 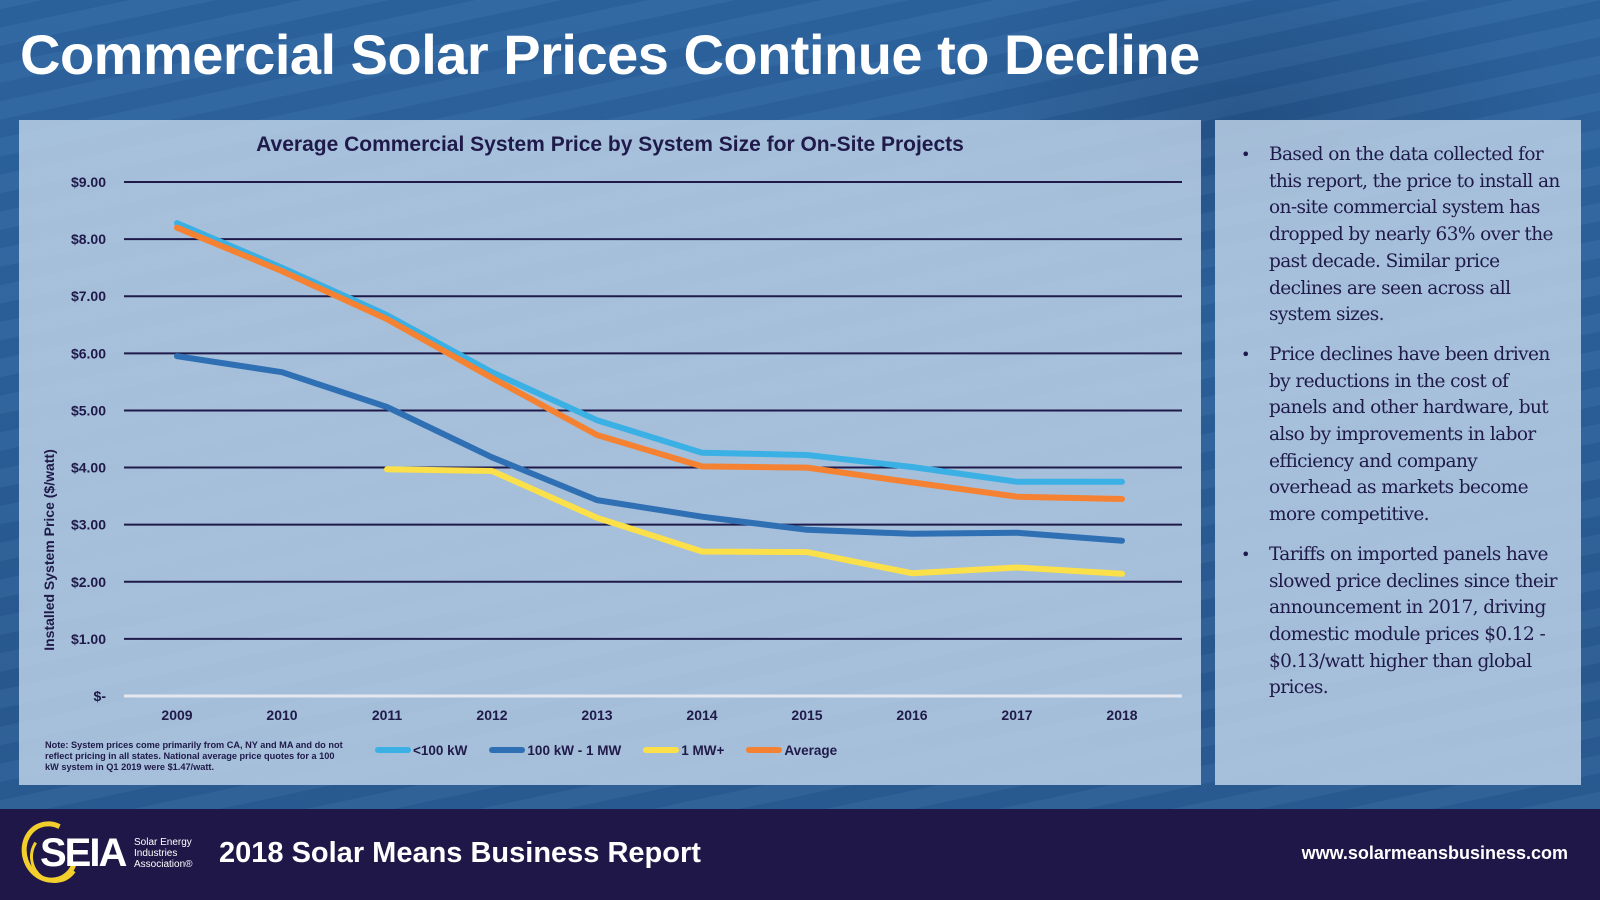 I want to click on logo-wordmark: SEIA, so click(x=83, y=853).